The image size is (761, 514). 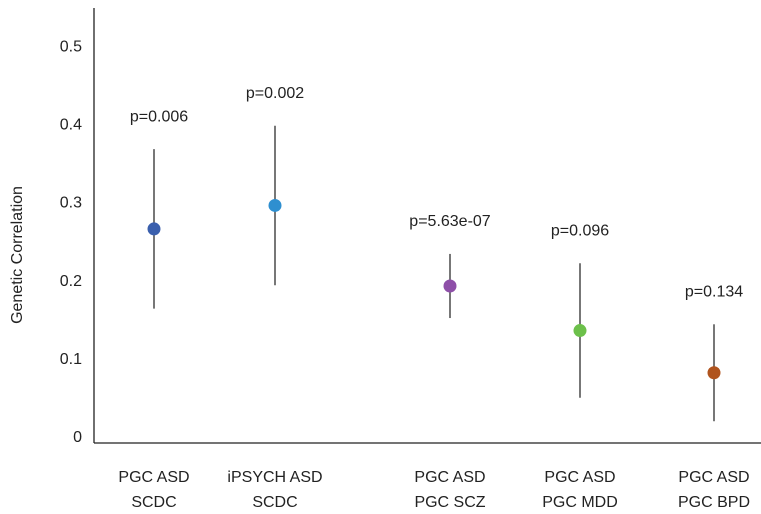 I want to click on y-axis-label: Genetic Correlation, so click(x=17, y=255).